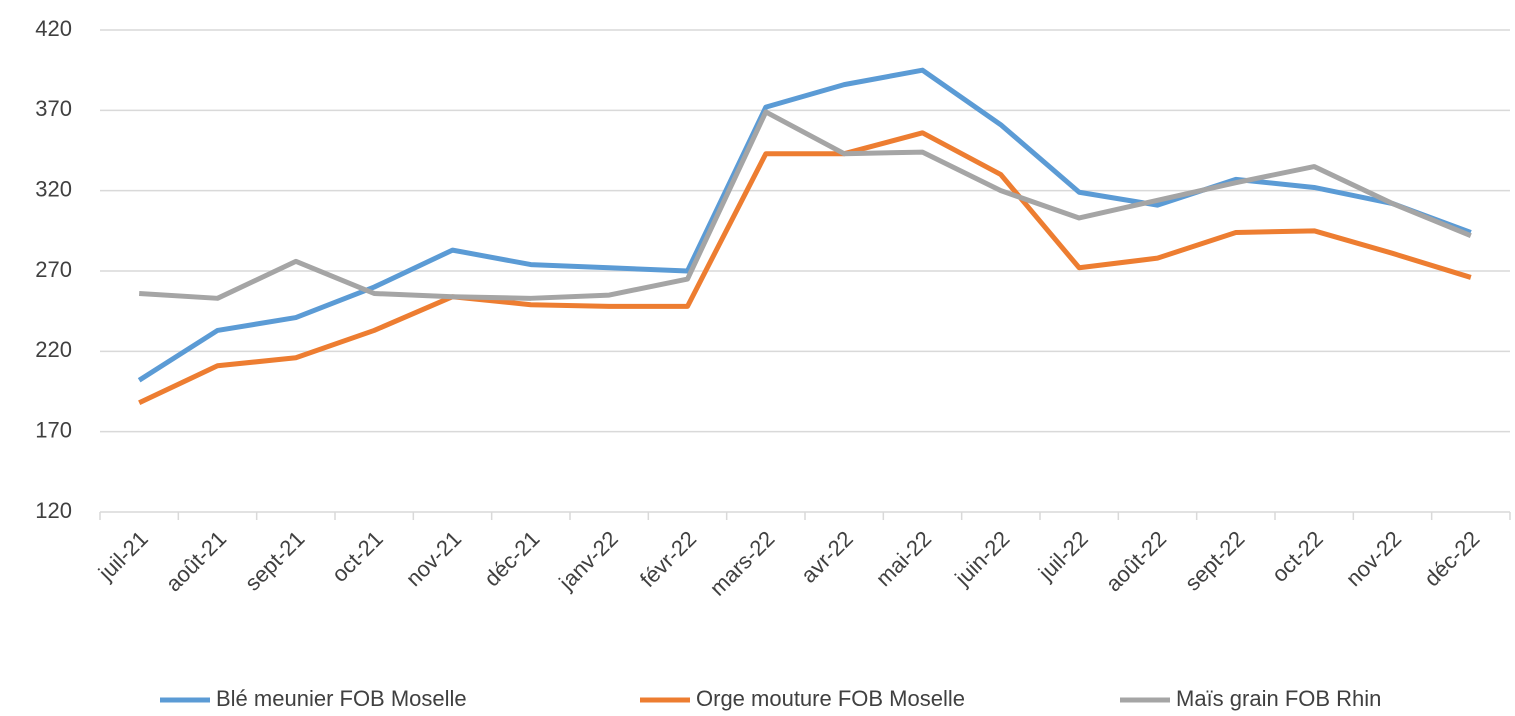 The image size is (1515, 716). Describe the element at coordinates (53, 28) in the screenshot. I see `y-tick-label: 420` at that location.